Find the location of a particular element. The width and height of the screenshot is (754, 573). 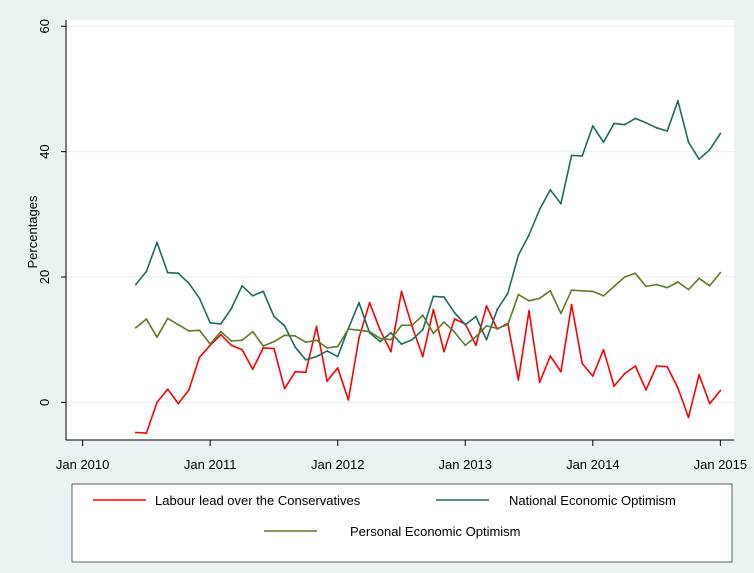

x-tick-label: Jan 2013 is located at coordinates (466, 464).